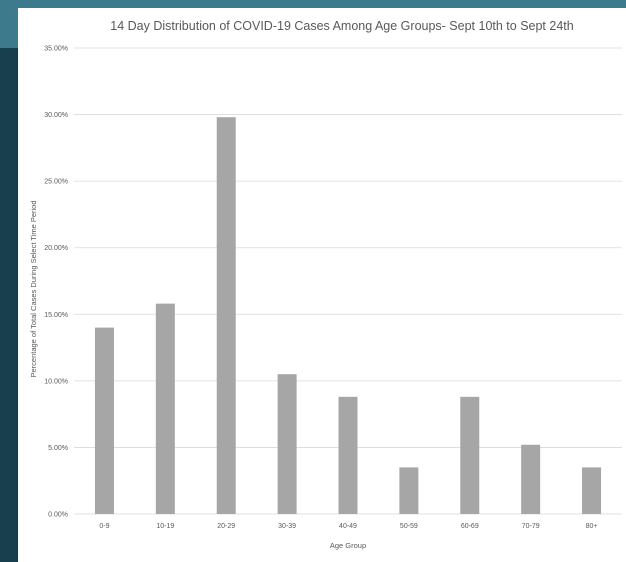 The width and height of the screenshot is (626, 562). What do you see at coordinates (56, 248) in the screenshot?
I see `y-tick-label: 20.00%` at bounding box center [56, 248].